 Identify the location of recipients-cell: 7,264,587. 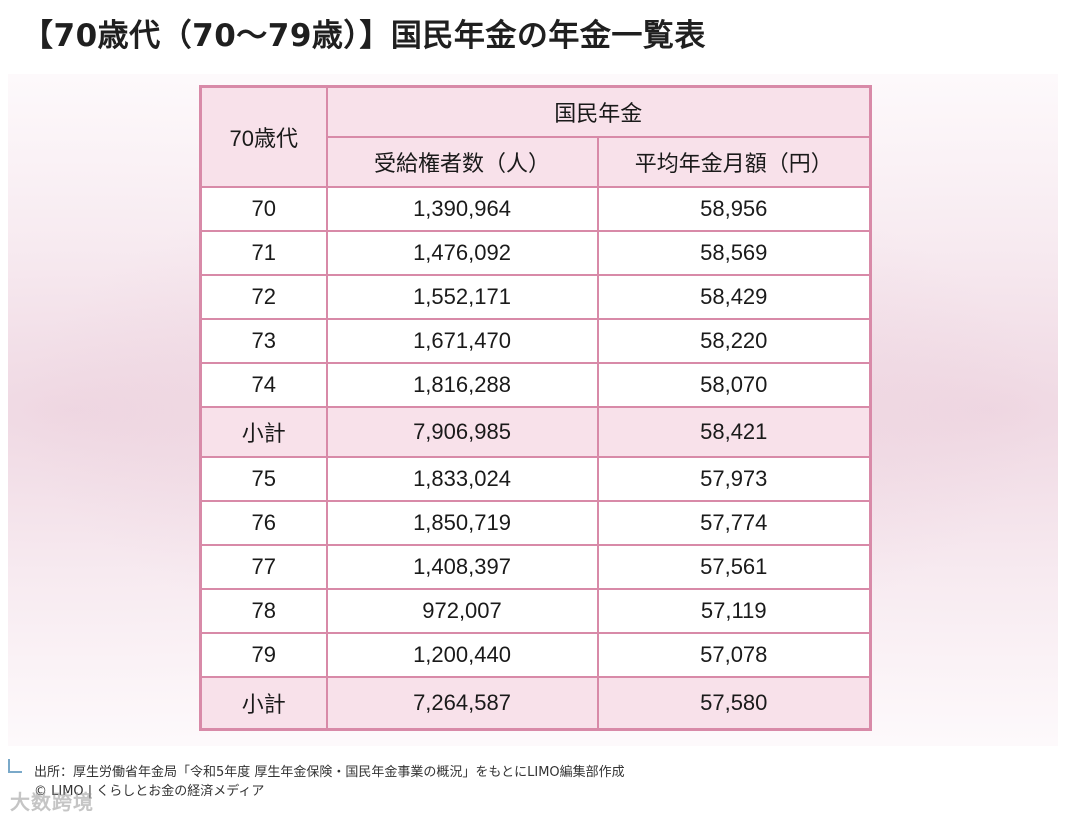
(462, 703).